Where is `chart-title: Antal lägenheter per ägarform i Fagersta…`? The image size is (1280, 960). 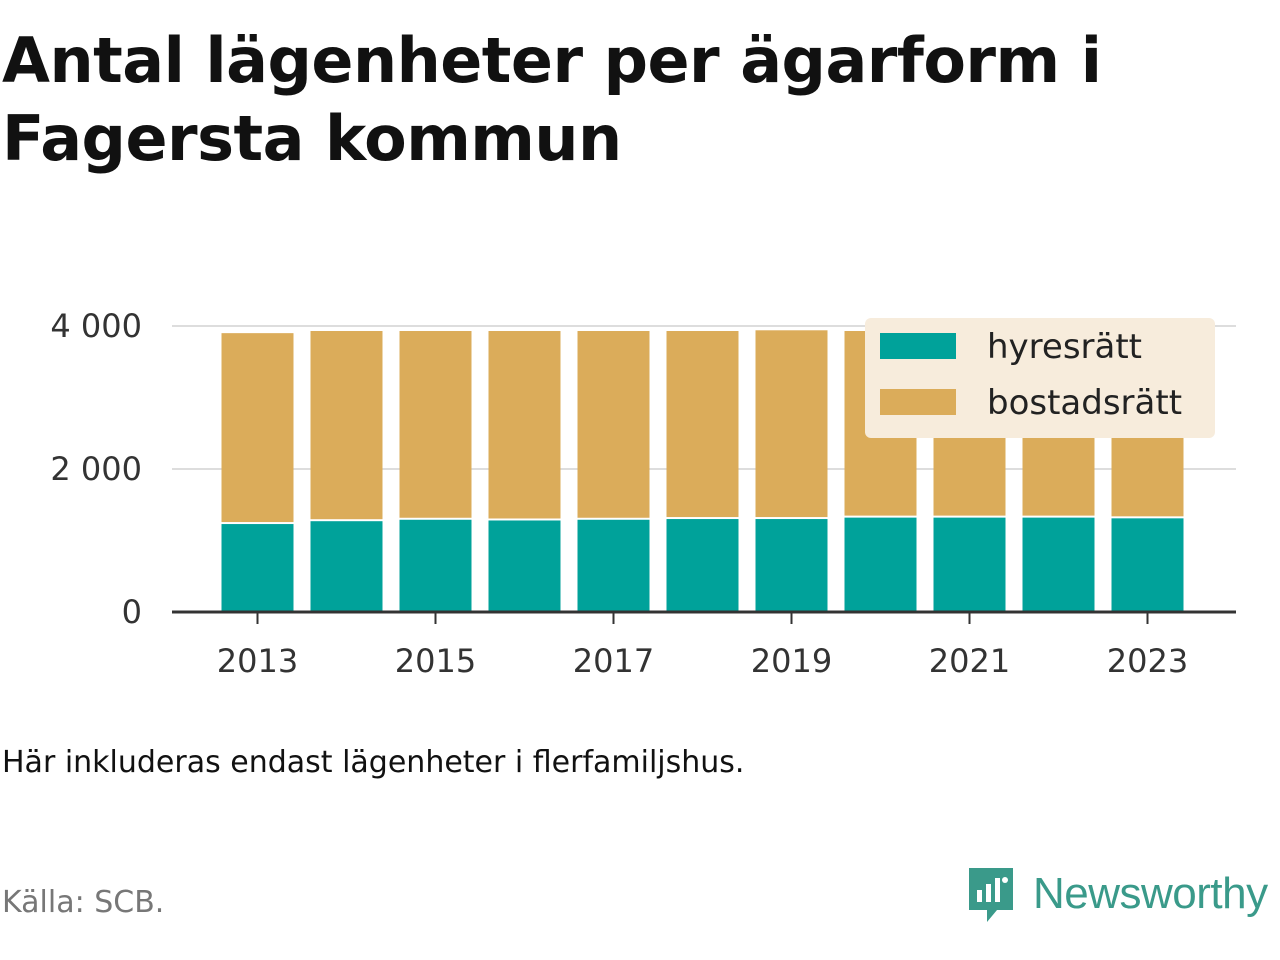
chart-title: Antal lägenheter per ägarform i Fagersta… is located at coordinates (552, 99).